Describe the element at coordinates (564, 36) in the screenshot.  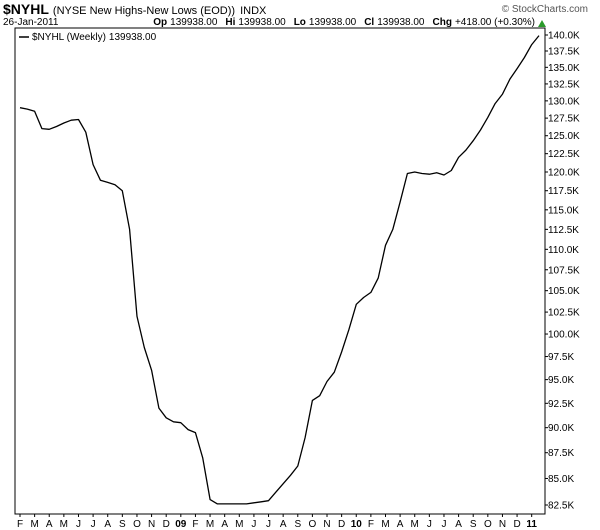
I see `y-tick-label: 140.0K` at that location.